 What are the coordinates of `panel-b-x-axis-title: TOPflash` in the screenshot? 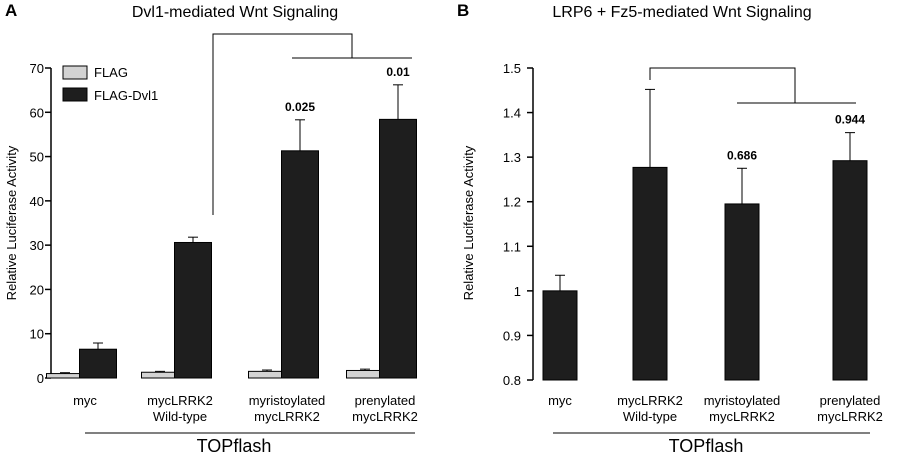 It's located at (706, 446).